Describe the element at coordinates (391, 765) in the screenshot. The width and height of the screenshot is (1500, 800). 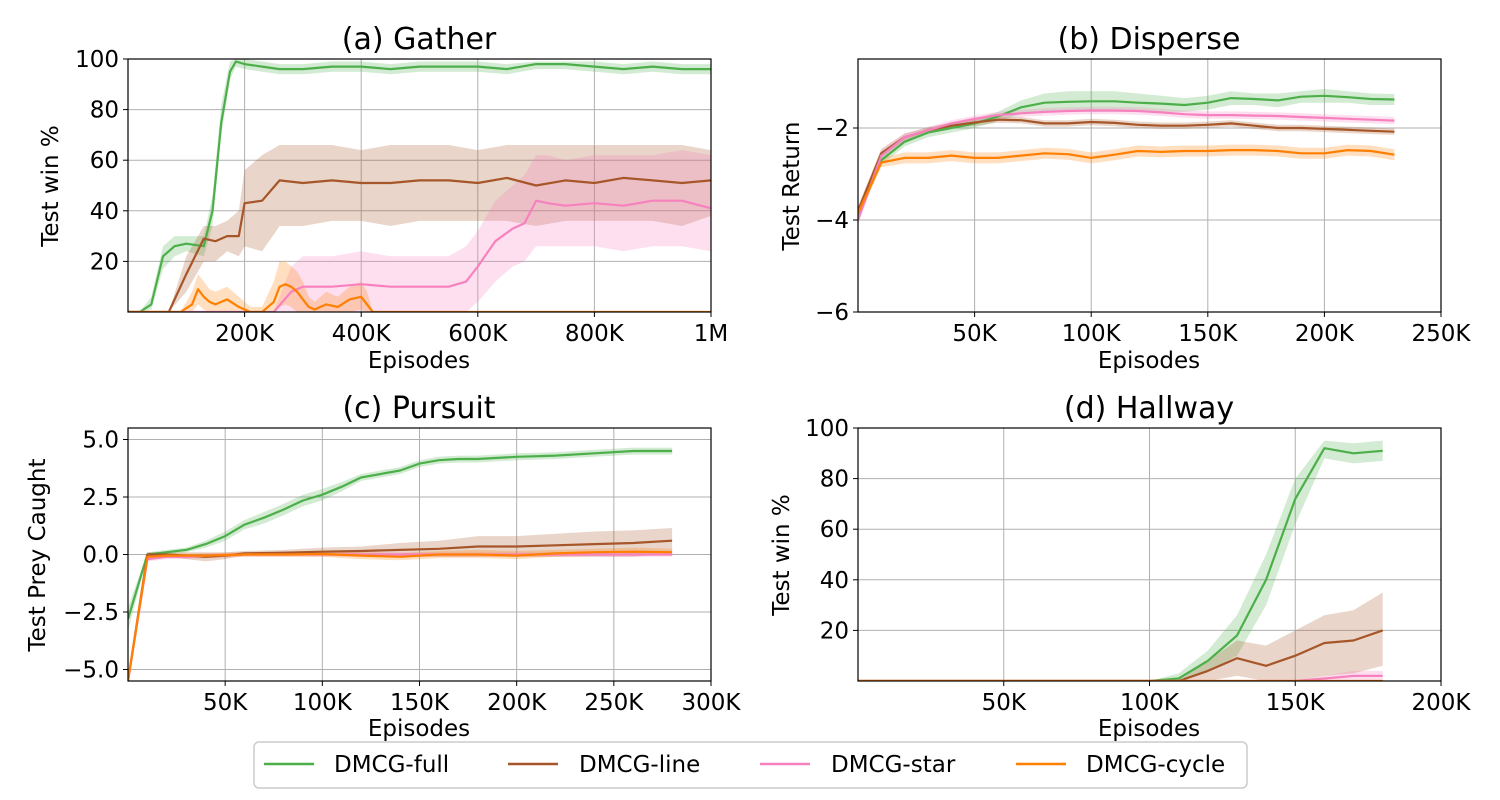
I see `legend-label: DMCG-full` at that location.